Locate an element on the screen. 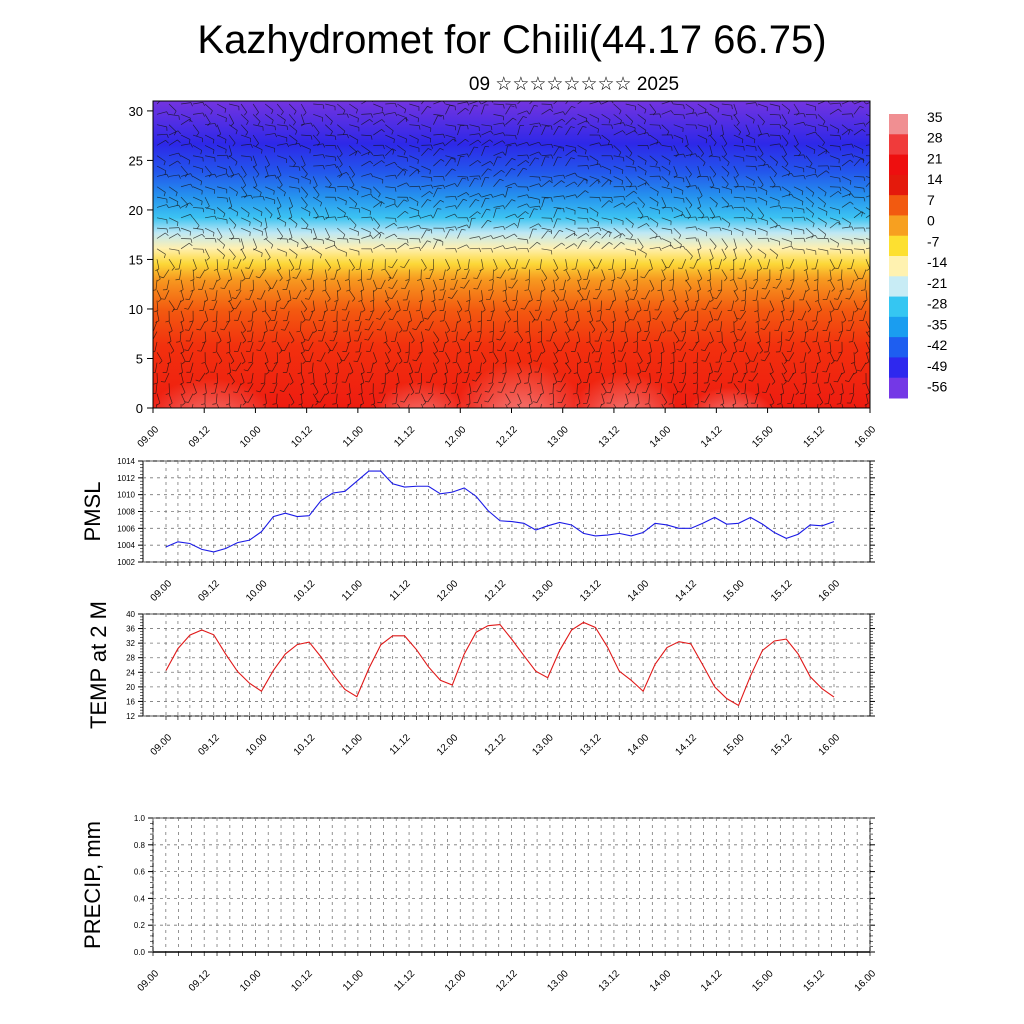 The image size is (1024, 1024). y-tick-label: 16 is located at coordinates (130, 701).